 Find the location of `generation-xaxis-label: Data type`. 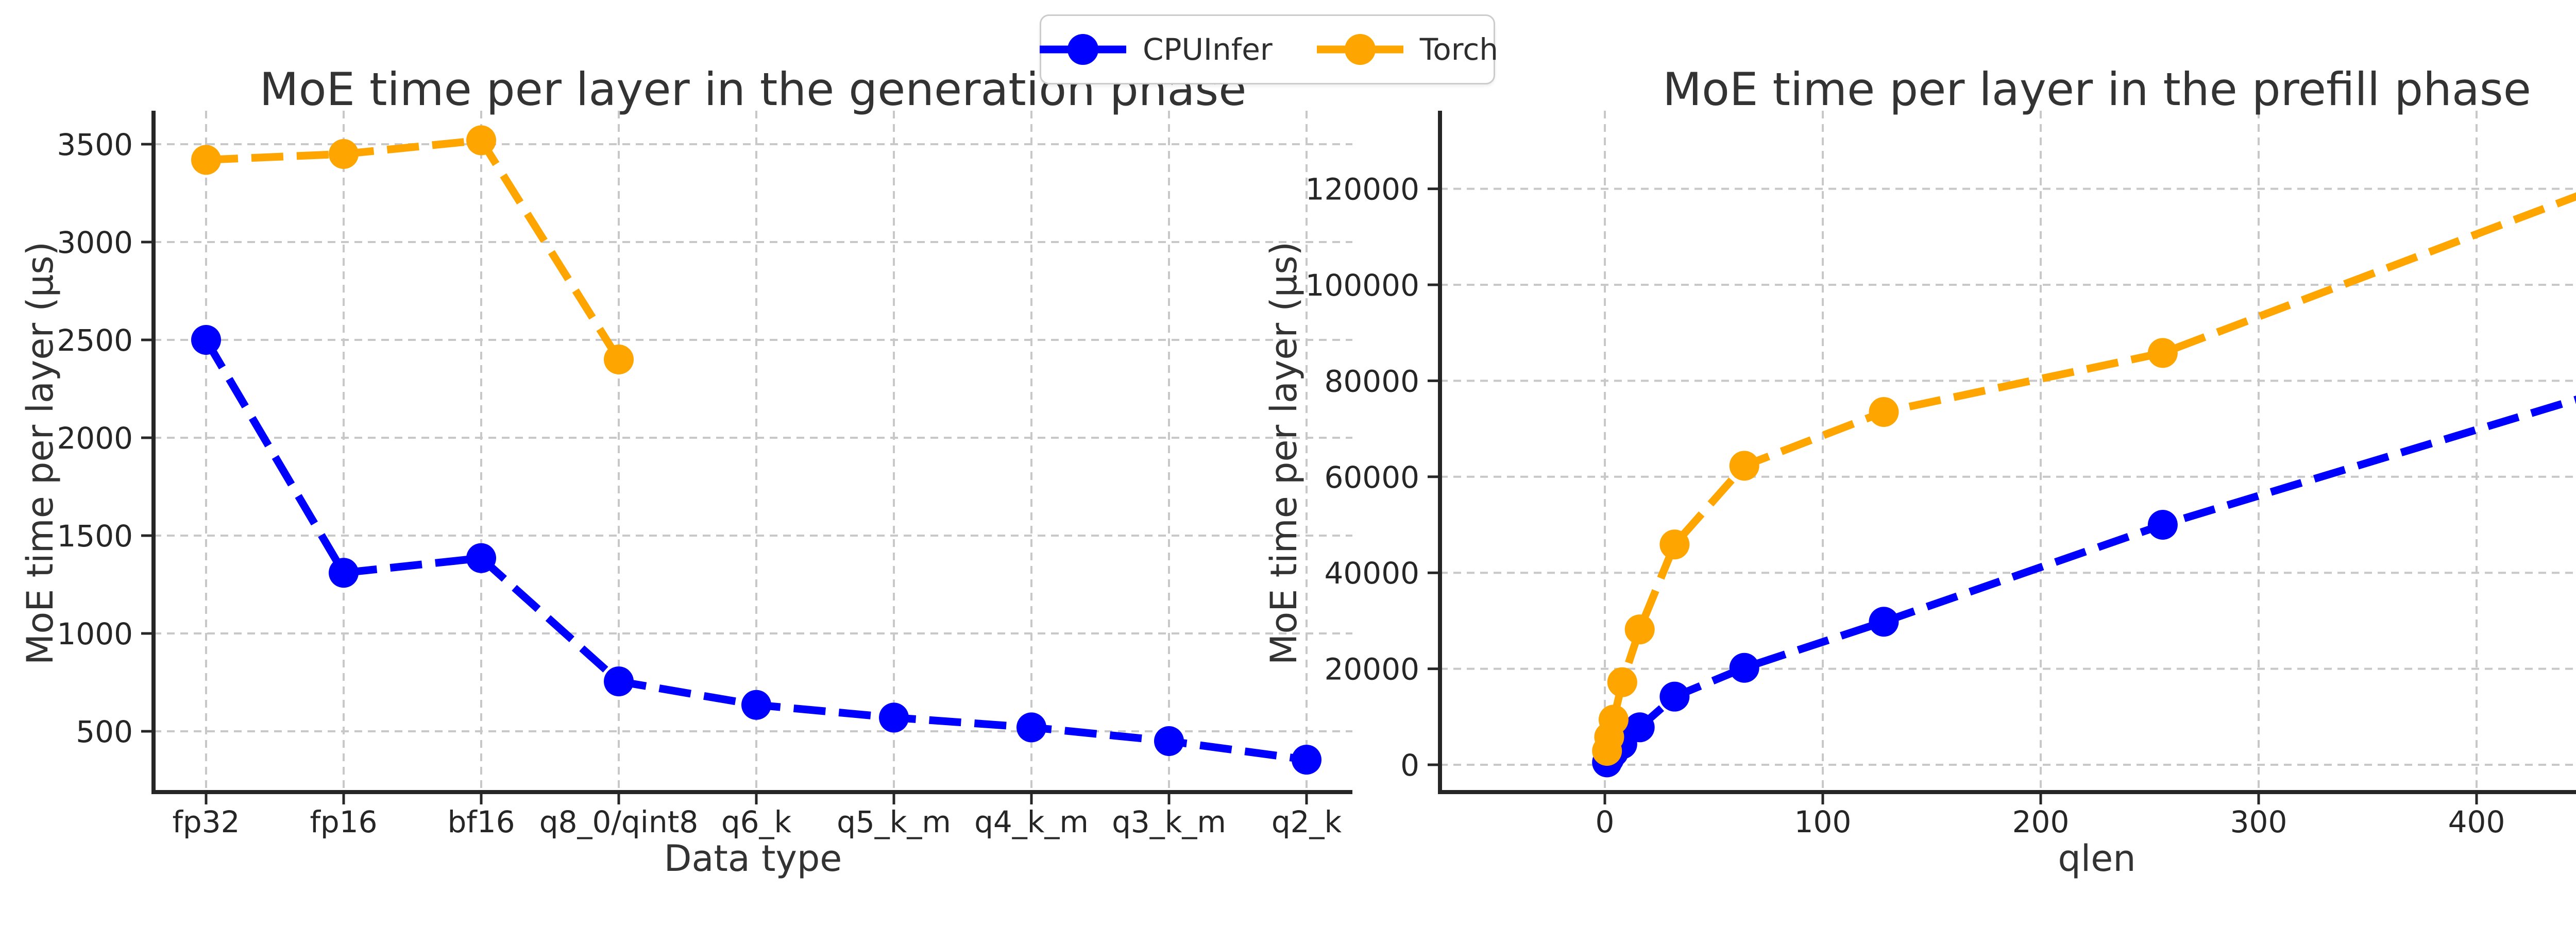

generation-xaxis-label: Data type is located at coordinates (753, 859).